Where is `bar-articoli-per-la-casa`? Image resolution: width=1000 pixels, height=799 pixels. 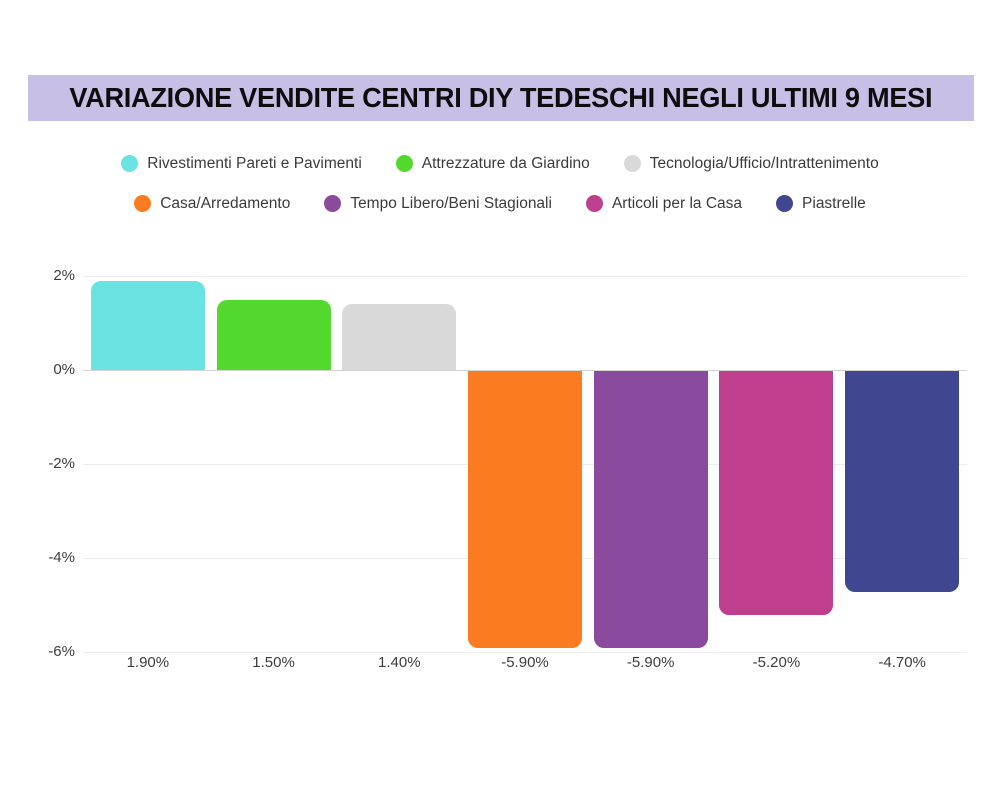 bar-articoli-per-la-casa is located at coordinates (776, 493).